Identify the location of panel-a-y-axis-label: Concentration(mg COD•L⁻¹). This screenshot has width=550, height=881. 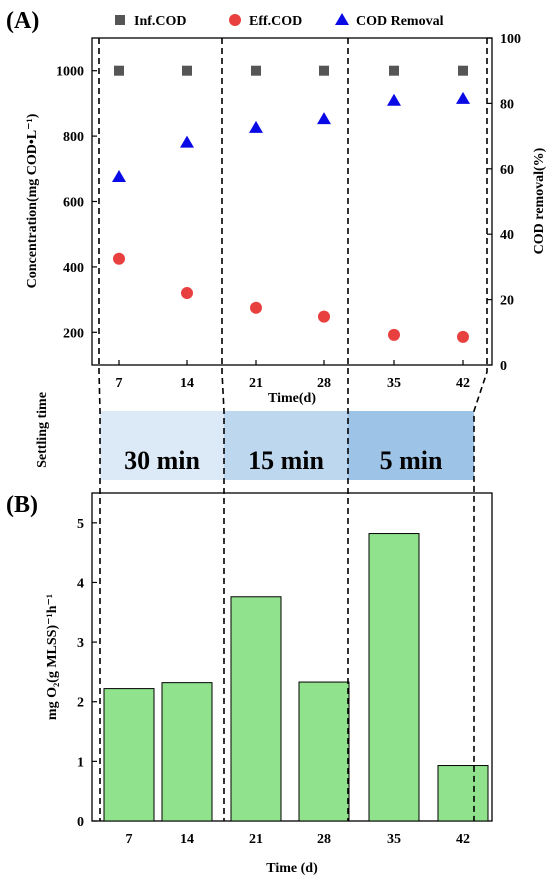
(32, 200).